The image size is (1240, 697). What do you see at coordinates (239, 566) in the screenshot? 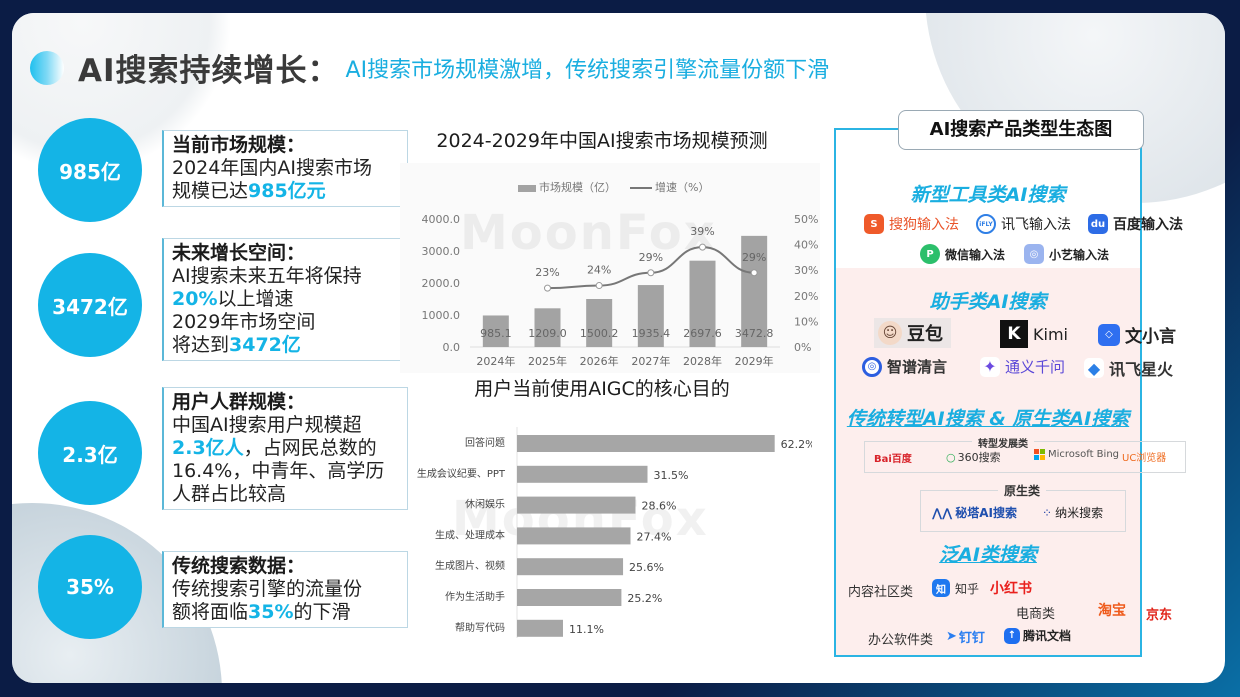
I see `stat-heading: 传统搜索数据：` at bounding box center [239, 566].